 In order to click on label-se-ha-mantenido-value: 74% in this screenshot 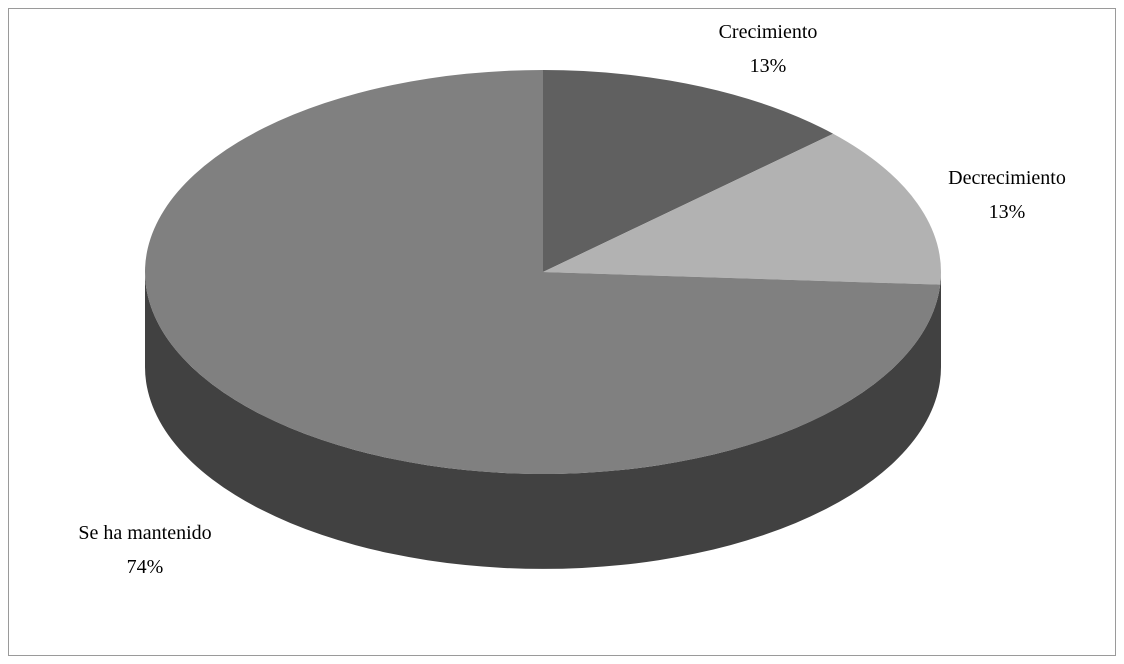, I will do `click(145, 567)`.